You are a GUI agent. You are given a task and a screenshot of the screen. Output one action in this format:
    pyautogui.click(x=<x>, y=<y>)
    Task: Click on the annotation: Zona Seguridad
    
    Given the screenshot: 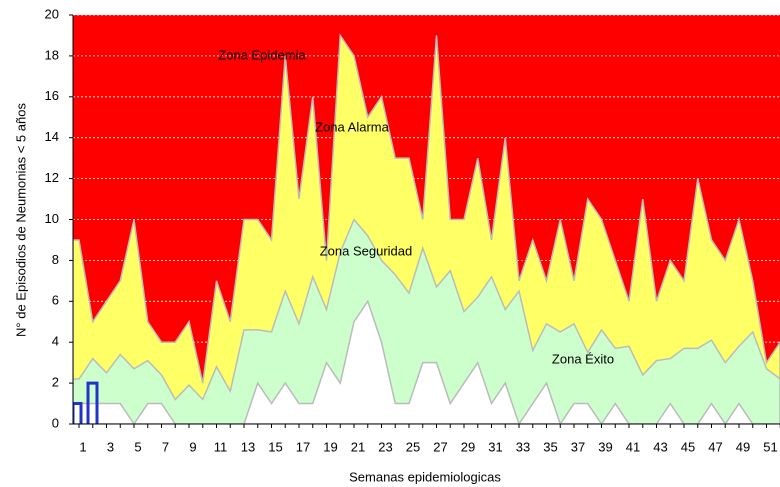 What is the action you would take?
    pyautogui.click(x=366, y=250)
    